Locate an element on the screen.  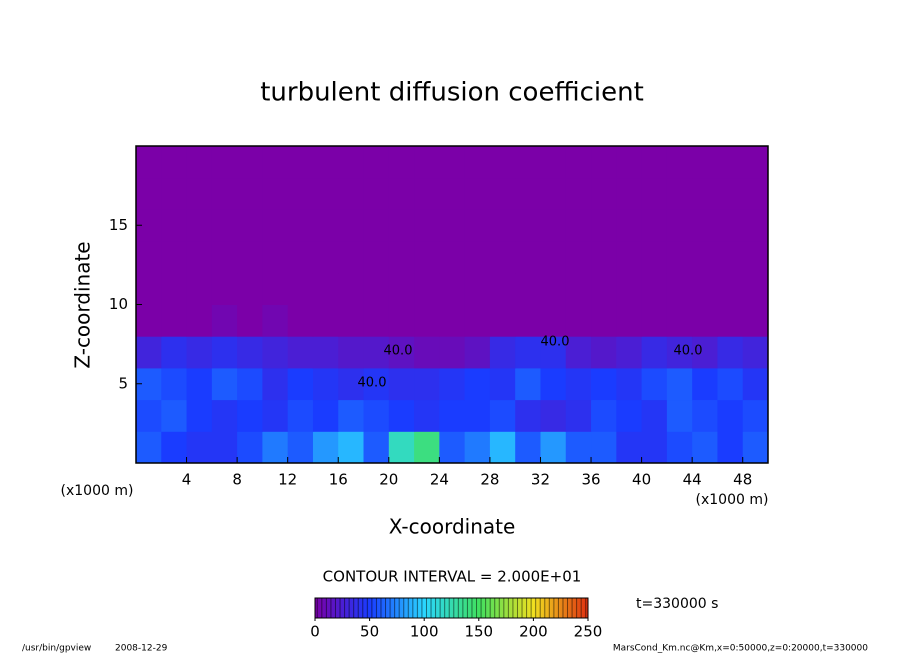
y-unit: (x1000 m) is located at coordinates (97, 491).